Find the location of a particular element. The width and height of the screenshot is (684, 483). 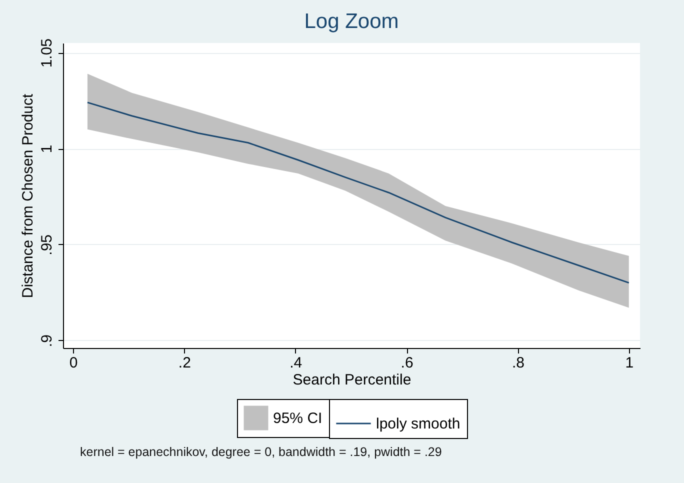

chart-title: Log Zoom is located at coordinates (351, 21).